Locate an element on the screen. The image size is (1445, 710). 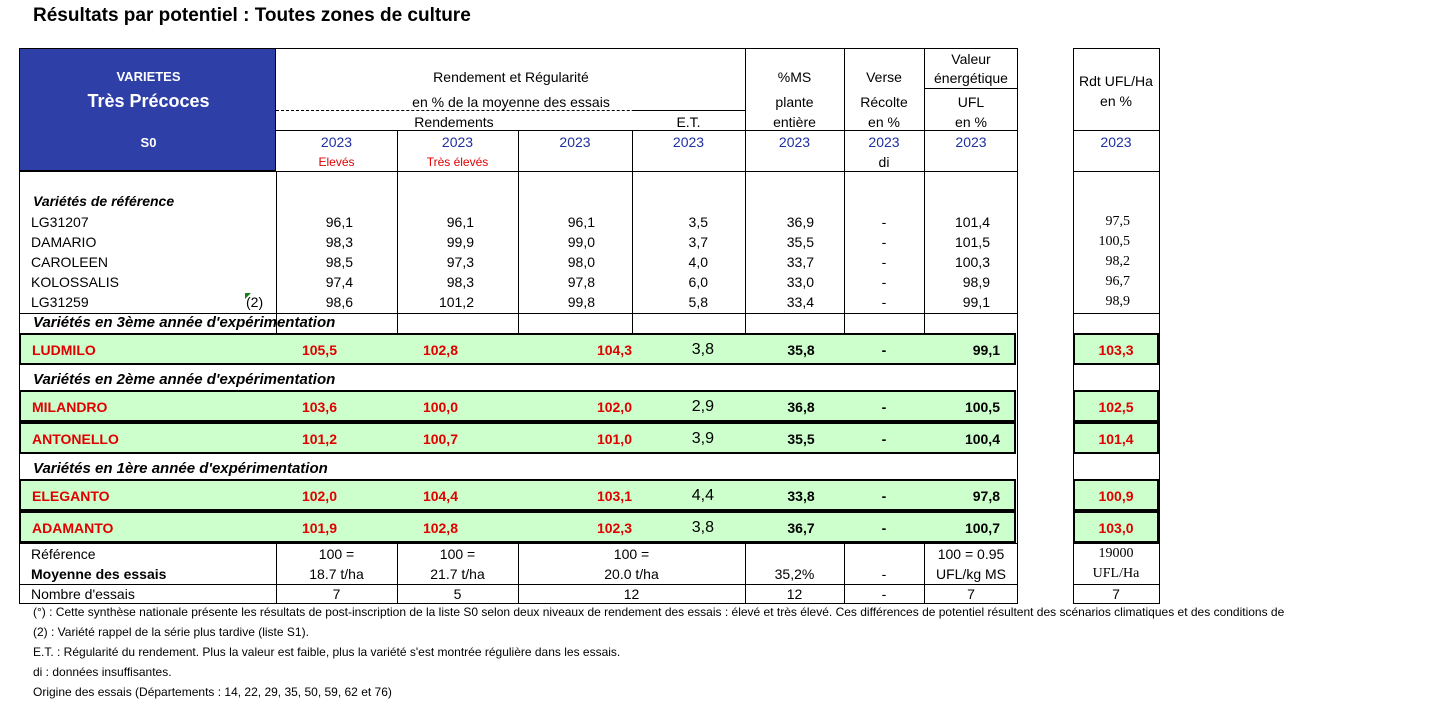
reference-cell-c1: 96,1 is located at coordinates (339, 222).